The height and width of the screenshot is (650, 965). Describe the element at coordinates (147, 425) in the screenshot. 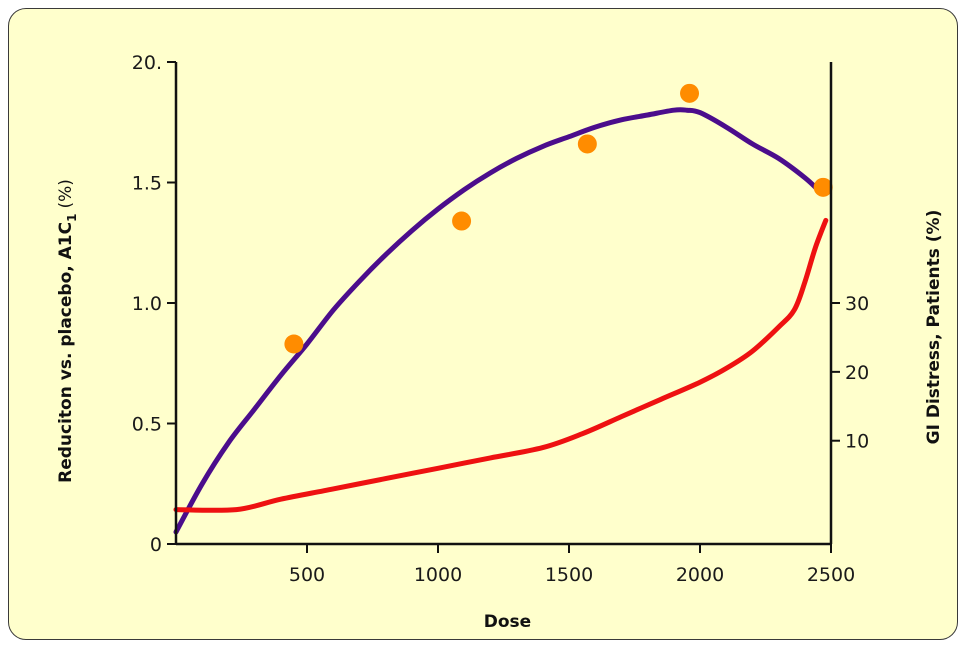

I see `y-left-tick-label: 0.5` at that location.